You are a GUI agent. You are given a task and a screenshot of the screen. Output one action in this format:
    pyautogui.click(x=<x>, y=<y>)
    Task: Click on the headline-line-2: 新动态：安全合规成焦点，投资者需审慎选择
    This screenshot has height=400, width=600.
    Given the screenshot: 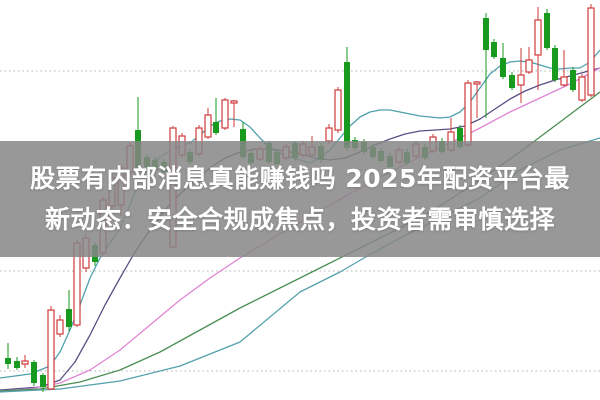 What is the action you would take?
    pyautogui.click(x=299, y=219)
    